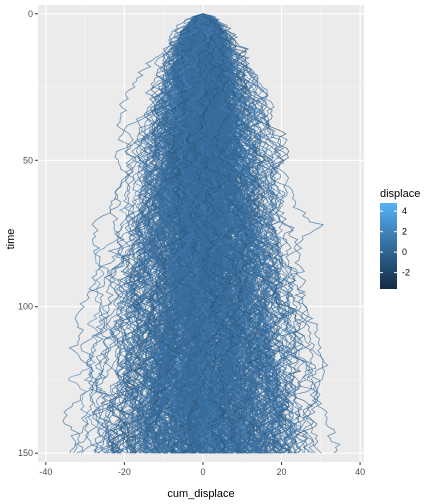  Describe the element at coordinates (28, 233) in the screenshot. I see `y-axis: 0 50 100 150` at that location.